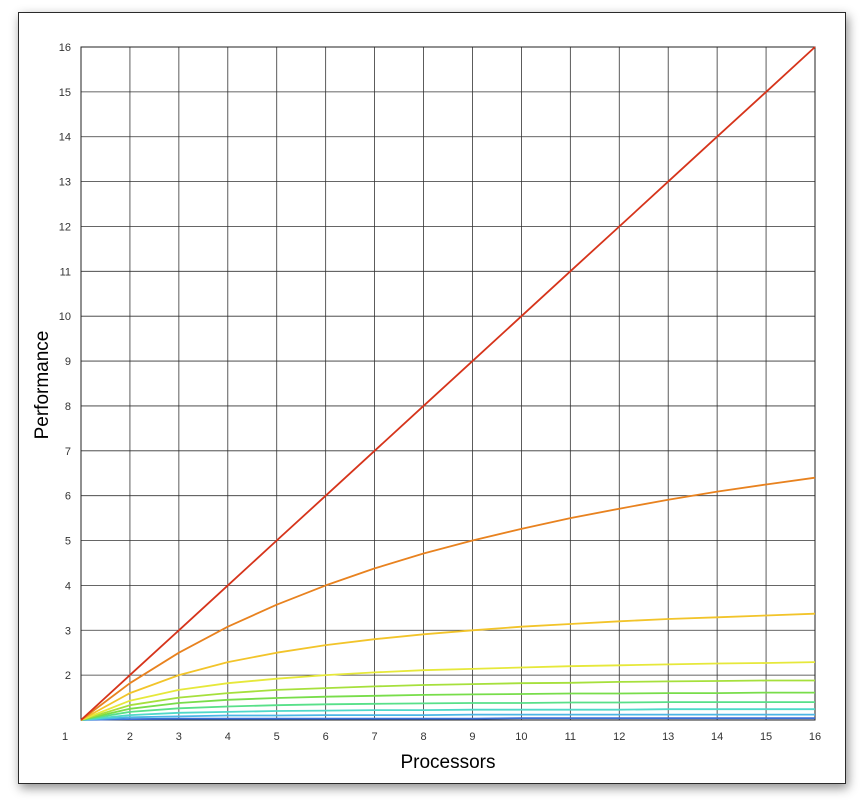 This screenshot has width=867, height=807. Describe the element at coordinates (717, 737) in the screenshot. I see `x-tick-label: 14` at that location.